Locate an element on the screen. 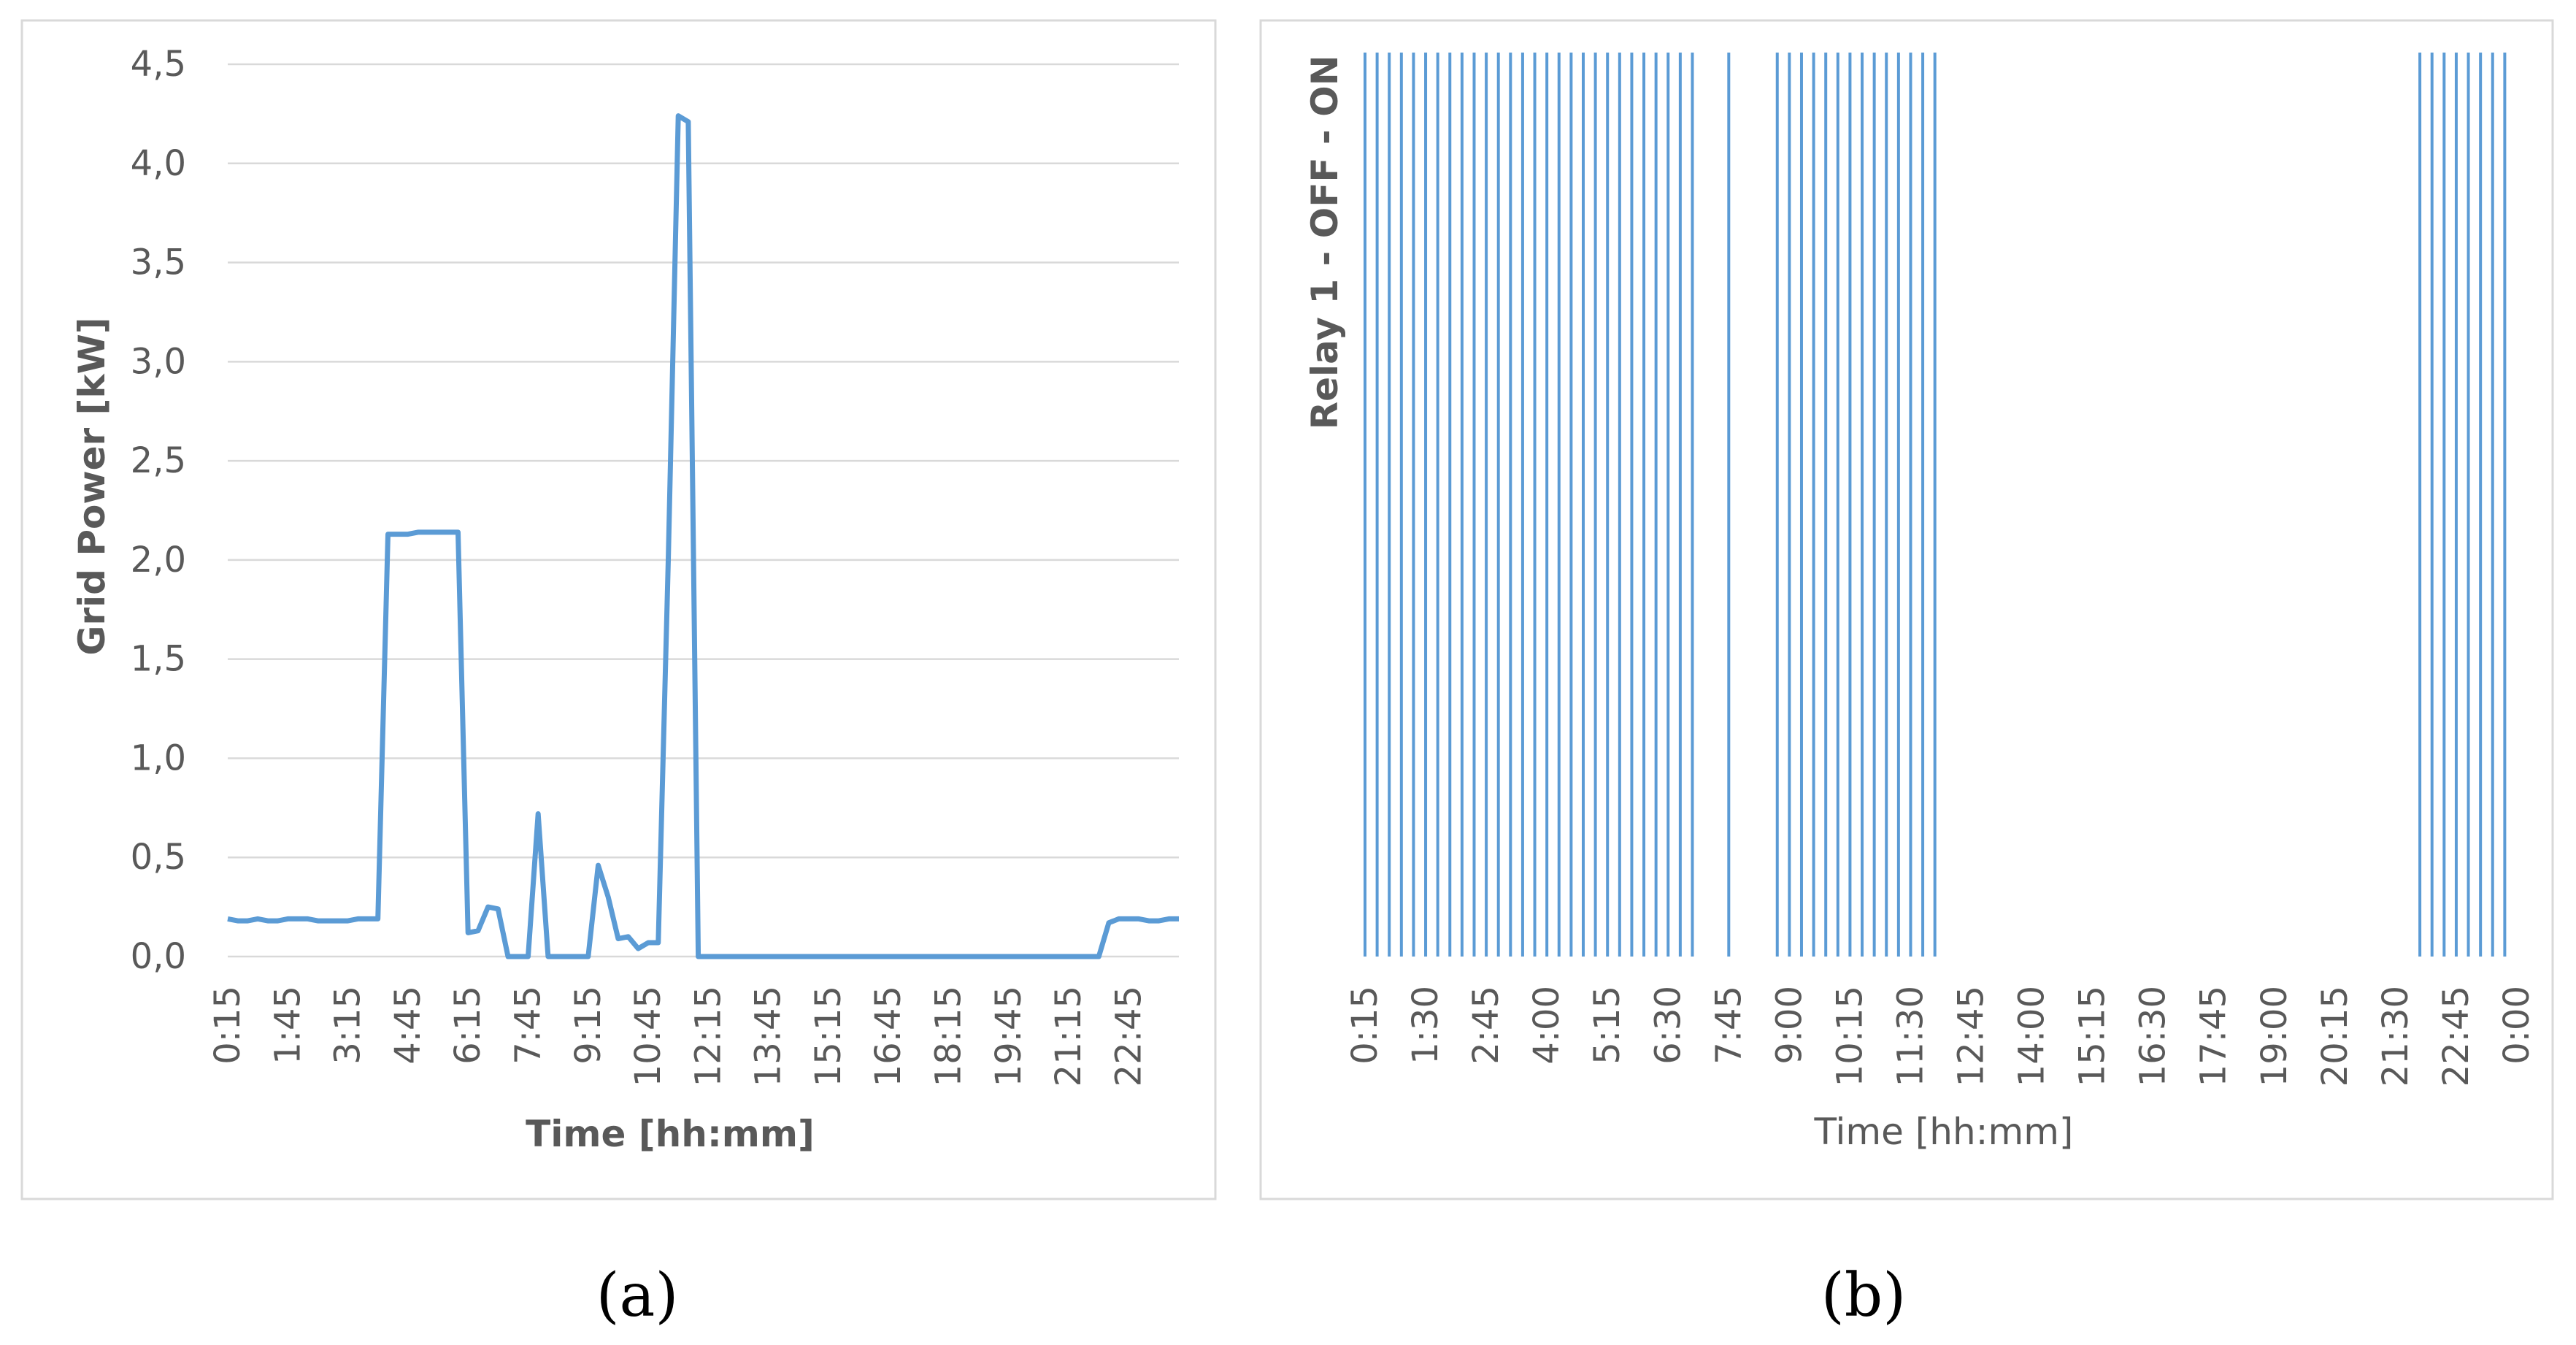  panel-b-x-tick-label: 5:15 is located at coordinates (1607, 1025).